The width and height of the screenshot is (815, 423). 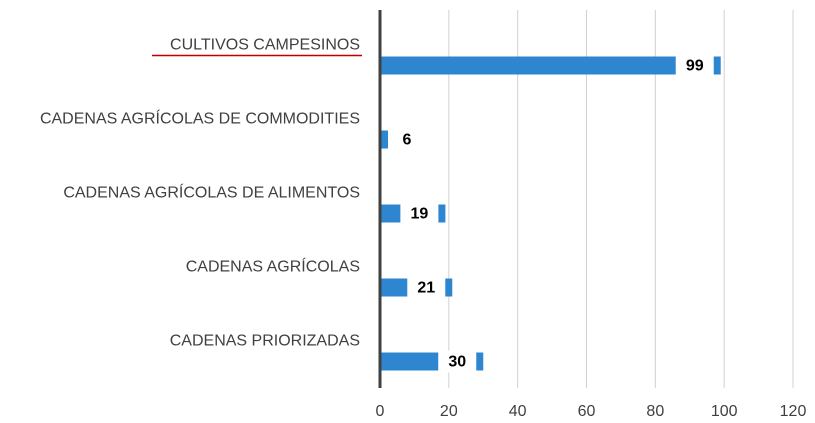 What do you see at coordinates (200, 118) in the screenshot?
I see `category-label: CADENAS AGRÍCOLAS DE COMMODITIES` at bounding box center [200, 118].